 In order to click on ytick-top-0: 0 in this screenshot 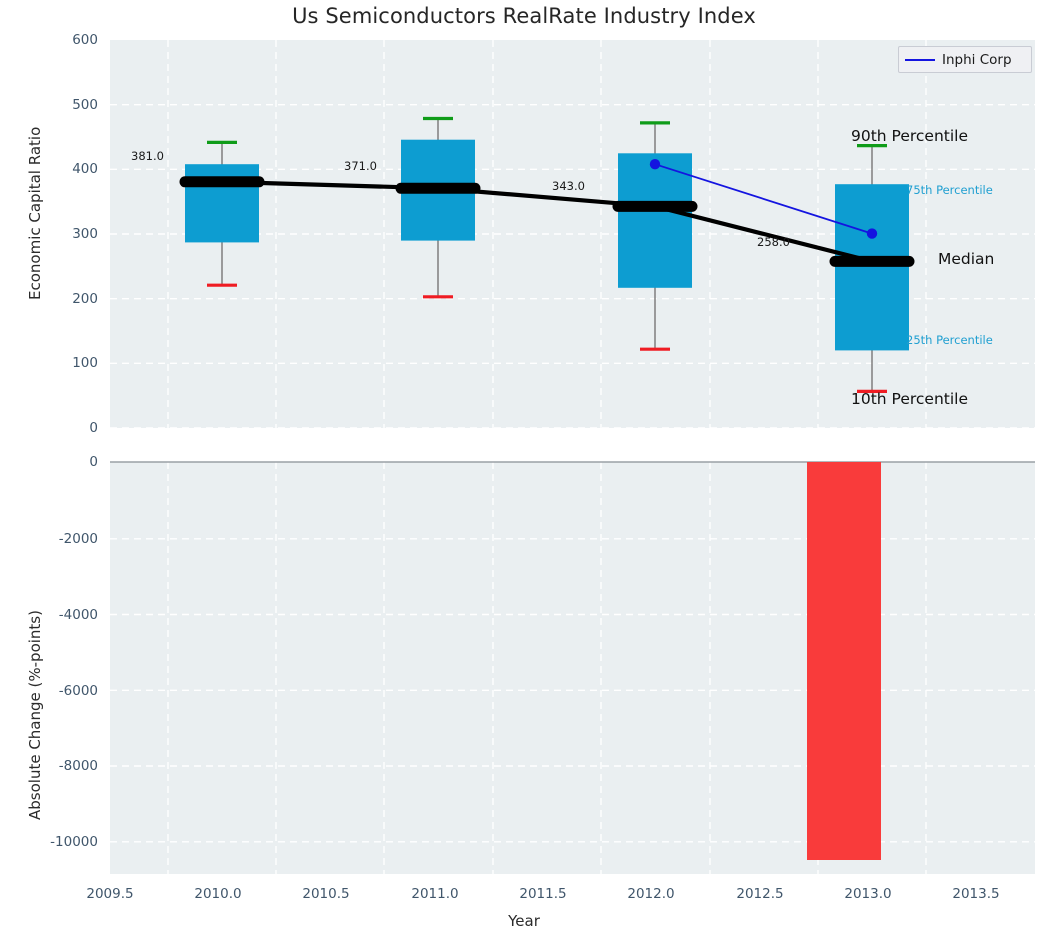, I will do `click(93, 428)`.